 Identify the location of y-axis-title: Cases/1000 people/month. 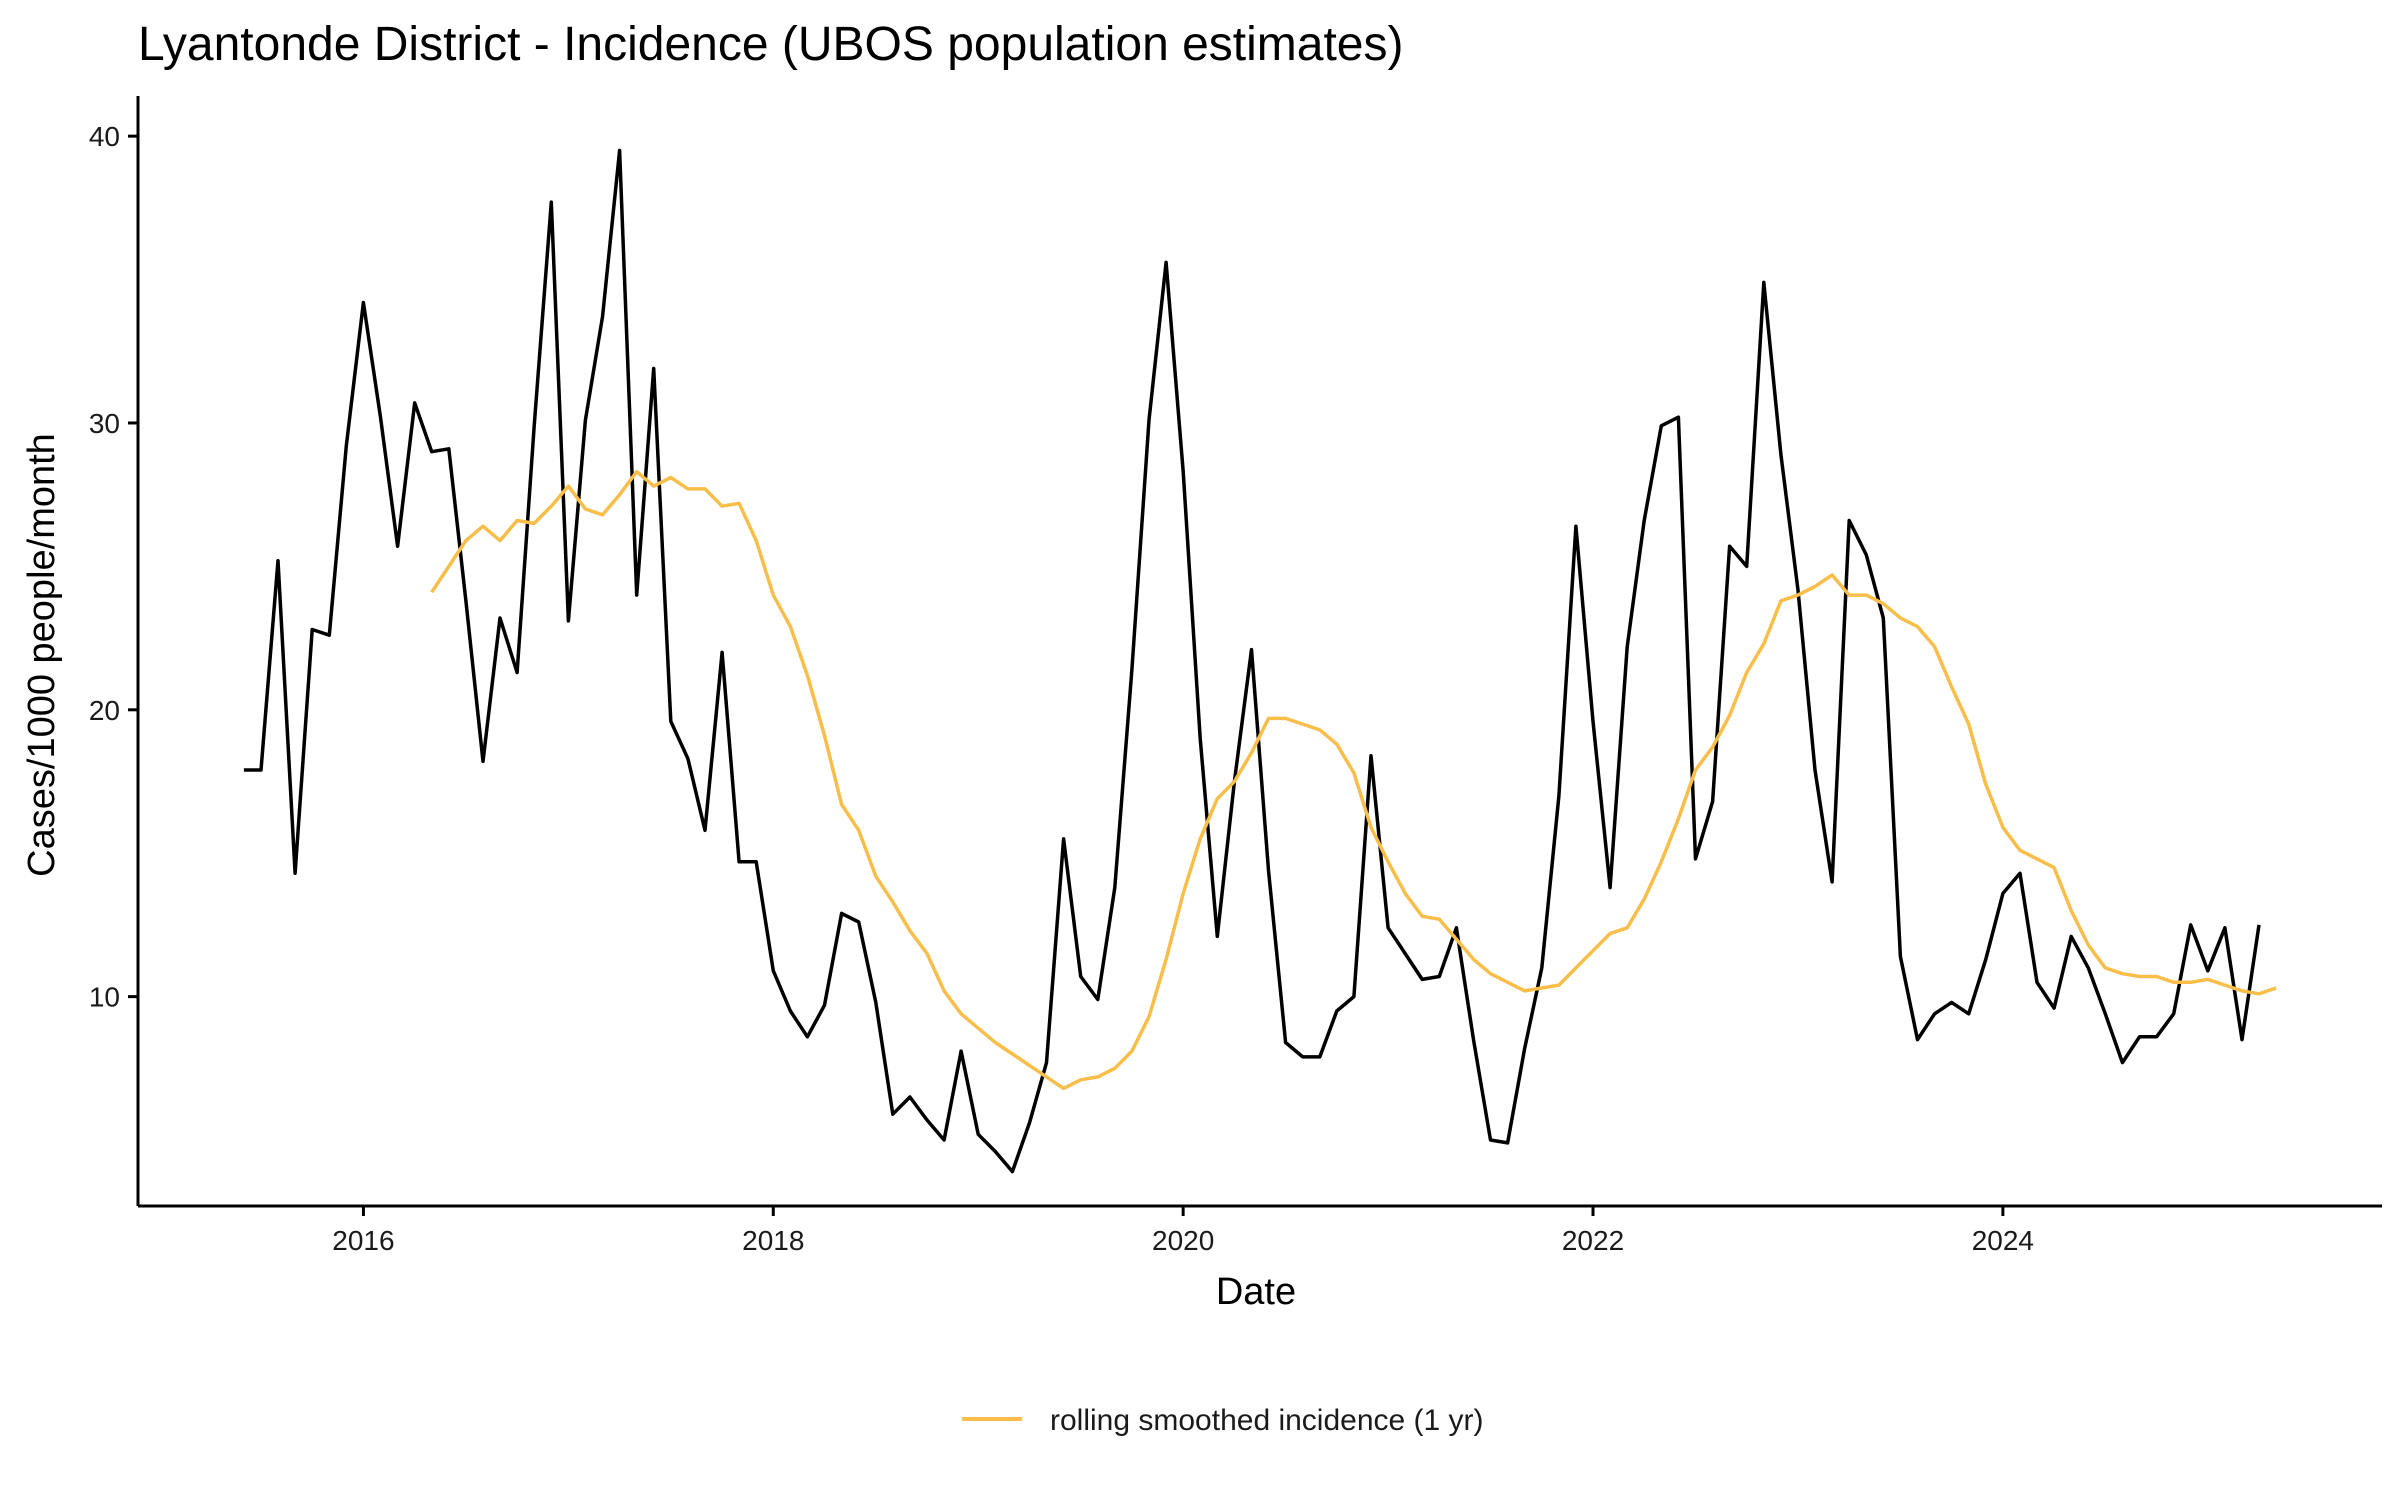
(42, 655).